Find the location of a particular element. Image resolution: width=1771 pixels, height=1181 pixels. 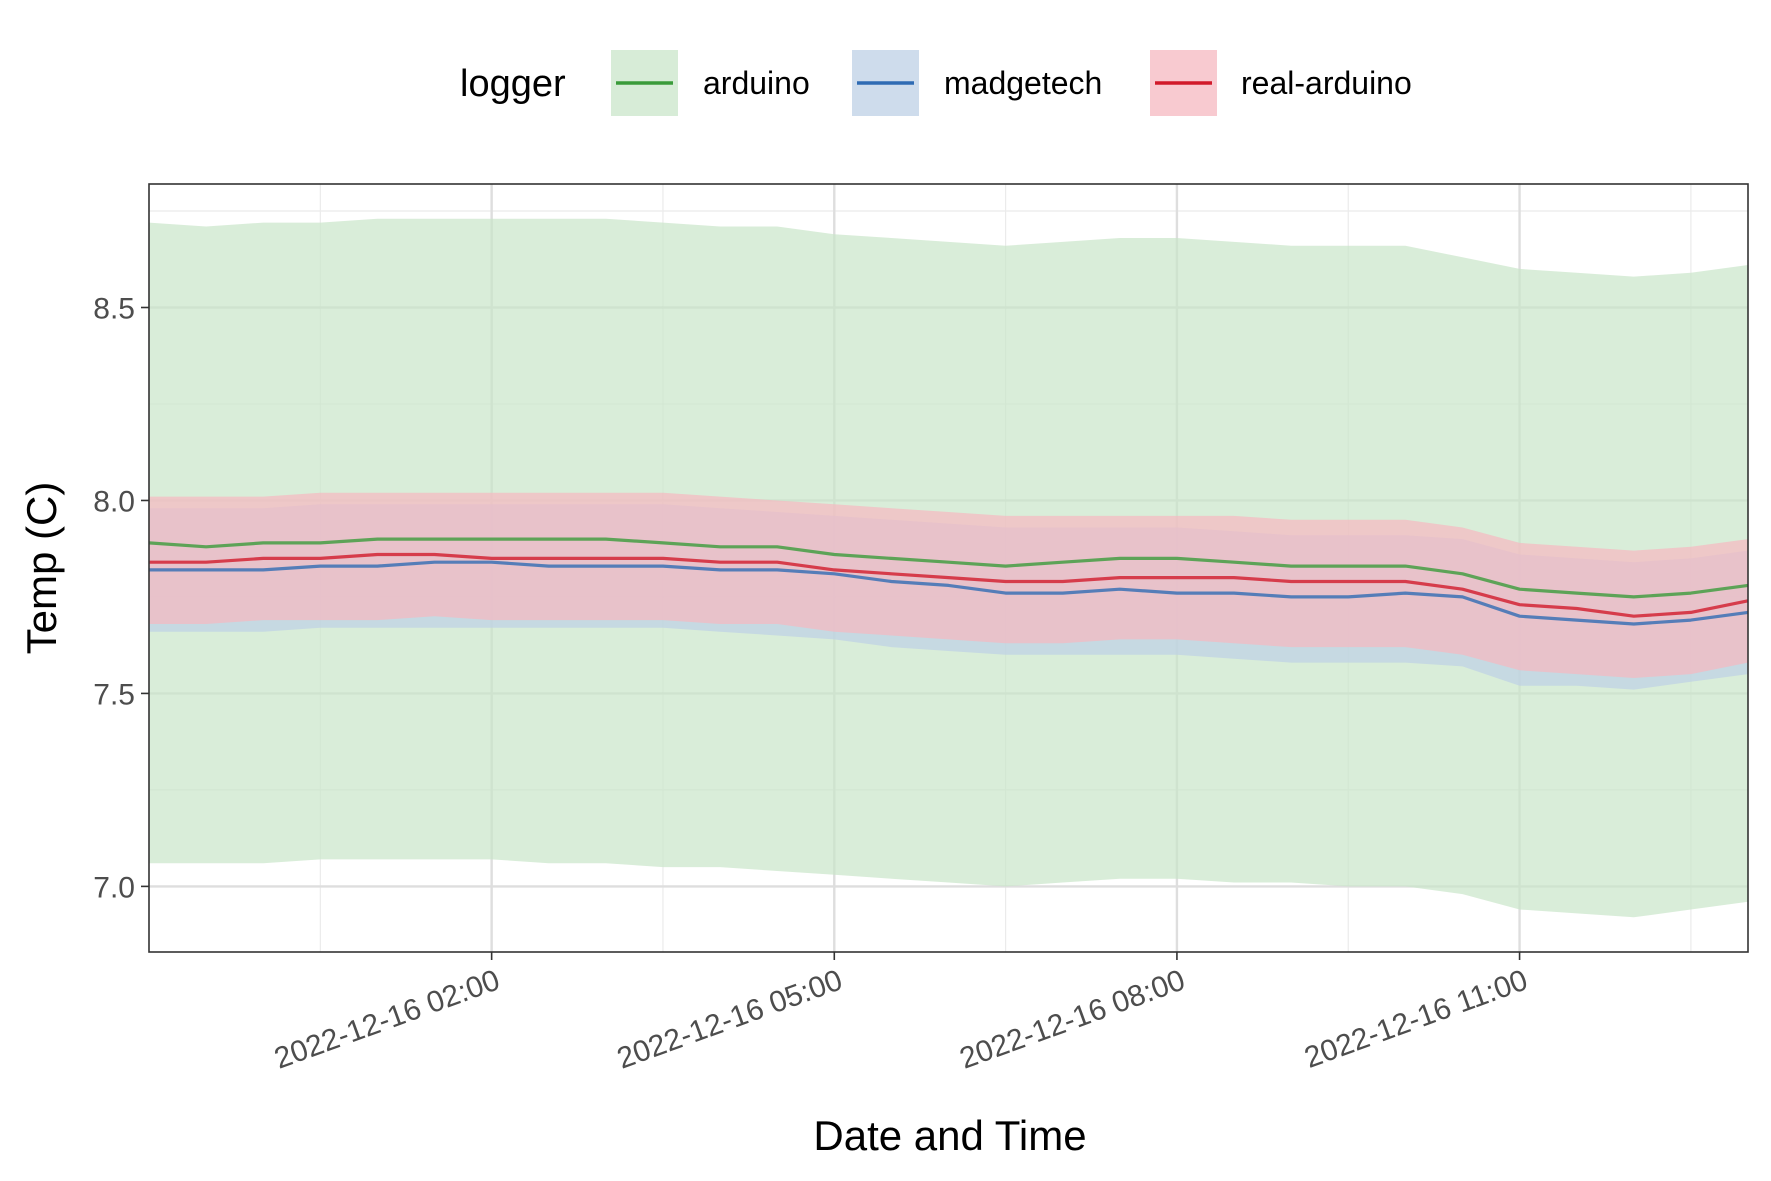

legend-label-real-arduino: real-arduino is located at coordinates (1326, 83).